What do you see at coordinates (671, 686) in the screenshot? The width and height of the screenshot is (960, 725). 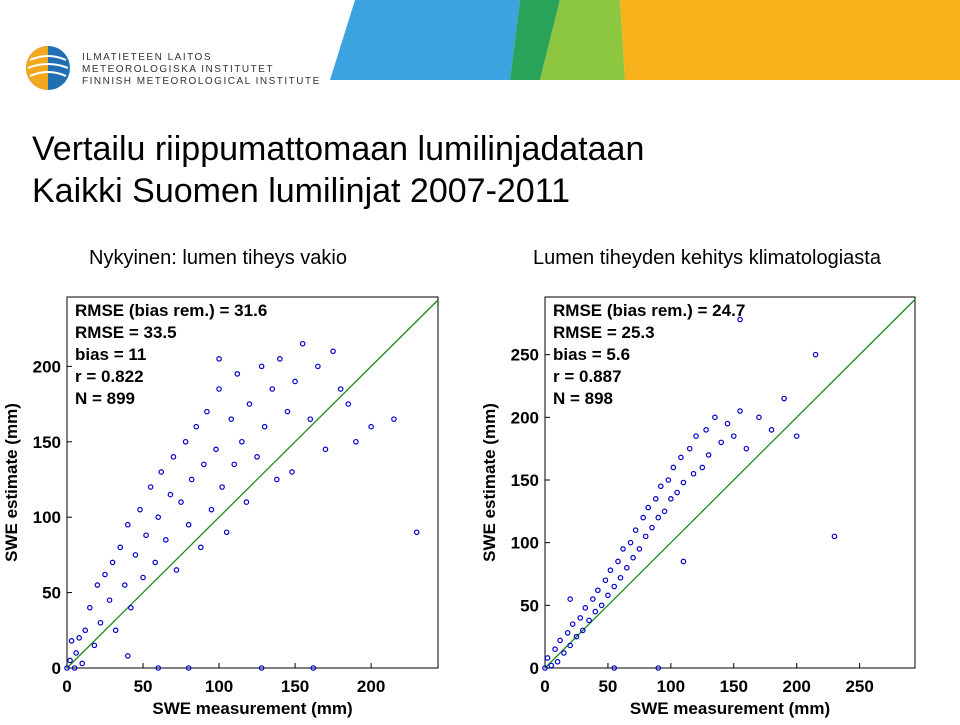 I see `x-tick-label: 100` at bounding box center [671, 686].